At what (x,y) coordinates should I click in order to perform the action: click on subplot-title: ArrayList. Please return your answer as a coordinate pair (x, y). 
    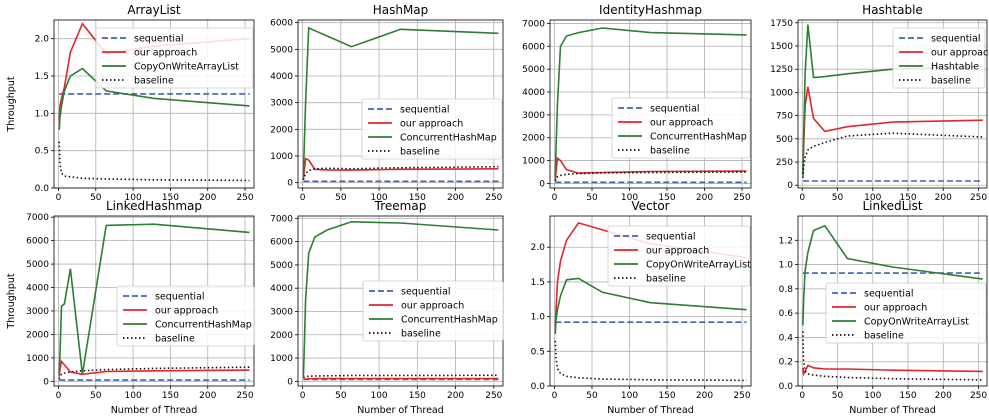
    Looking at the image, I should click on (154, 10).